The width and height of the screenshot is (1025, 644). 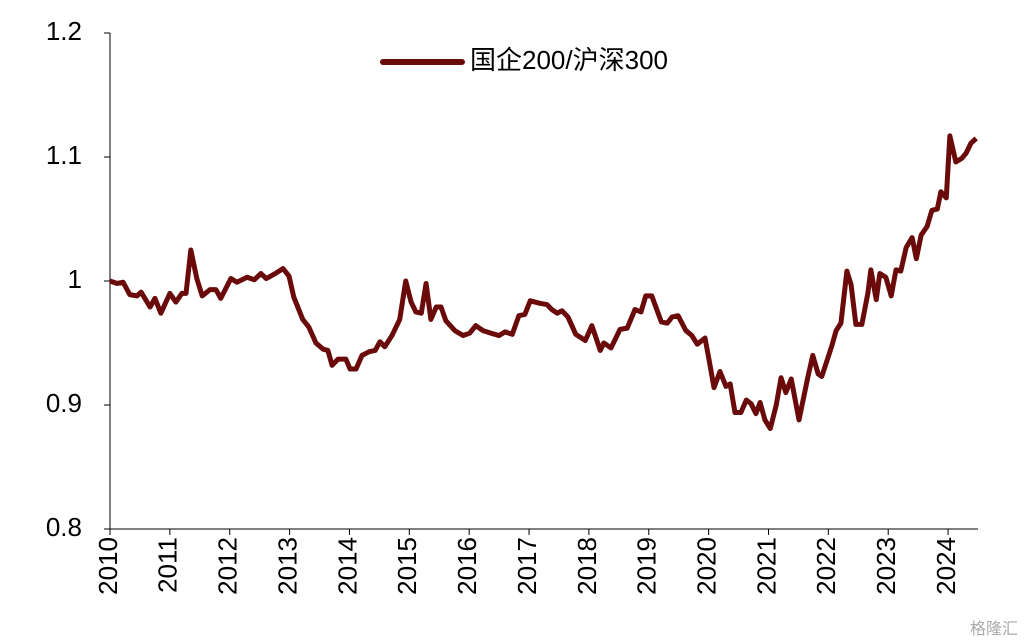 I want to click on y-tick-label: 1.1, so click(x=64, y=155).